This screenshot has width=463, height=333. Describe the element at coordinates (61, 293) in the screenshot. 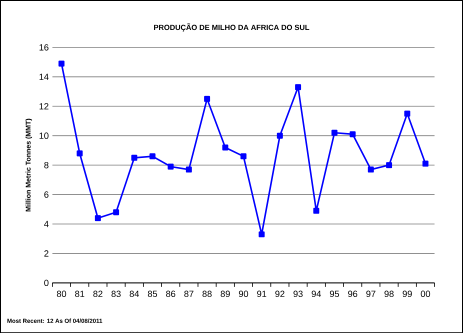

I see `x-tick-label: 80` at that location.